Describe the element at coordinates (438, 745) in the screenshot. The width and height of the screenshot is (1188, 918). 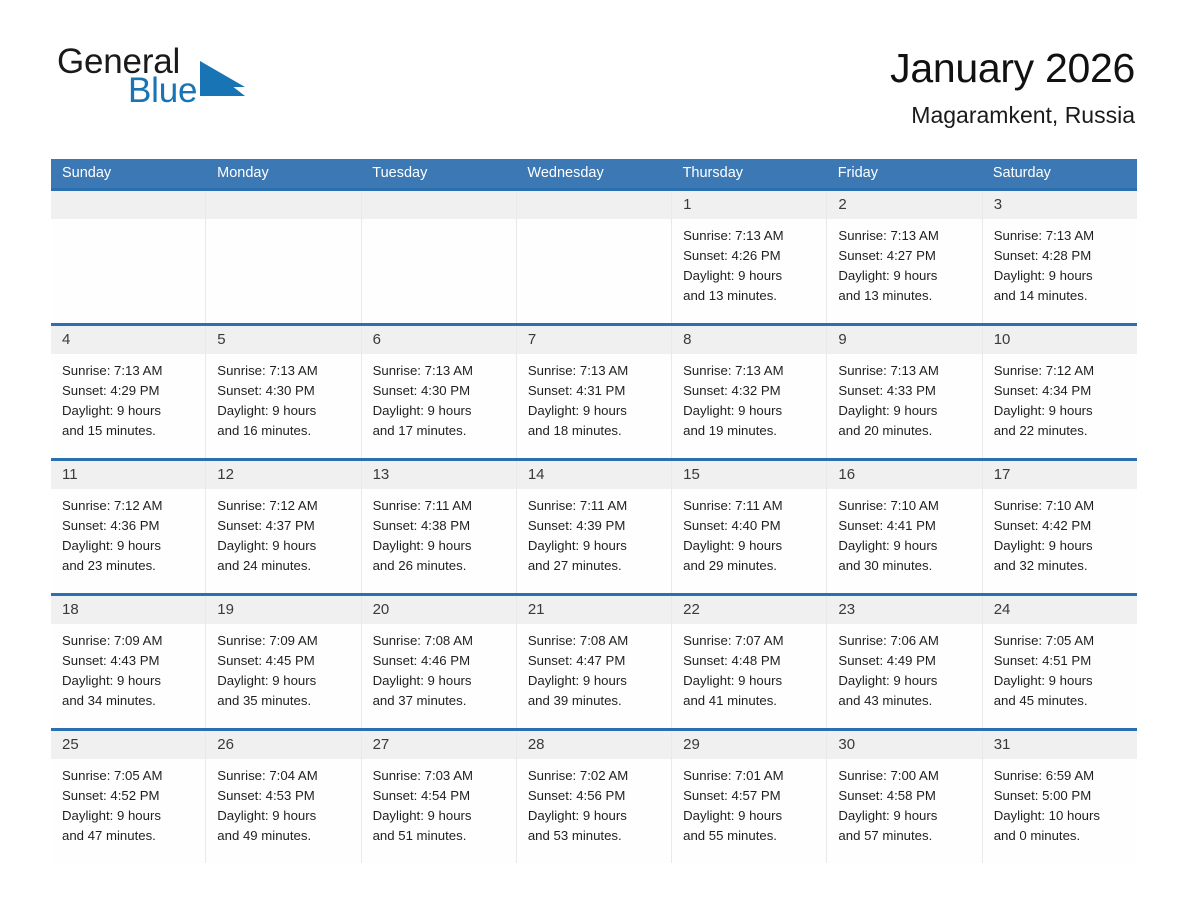
I see `day-number-band: 27` at that location.